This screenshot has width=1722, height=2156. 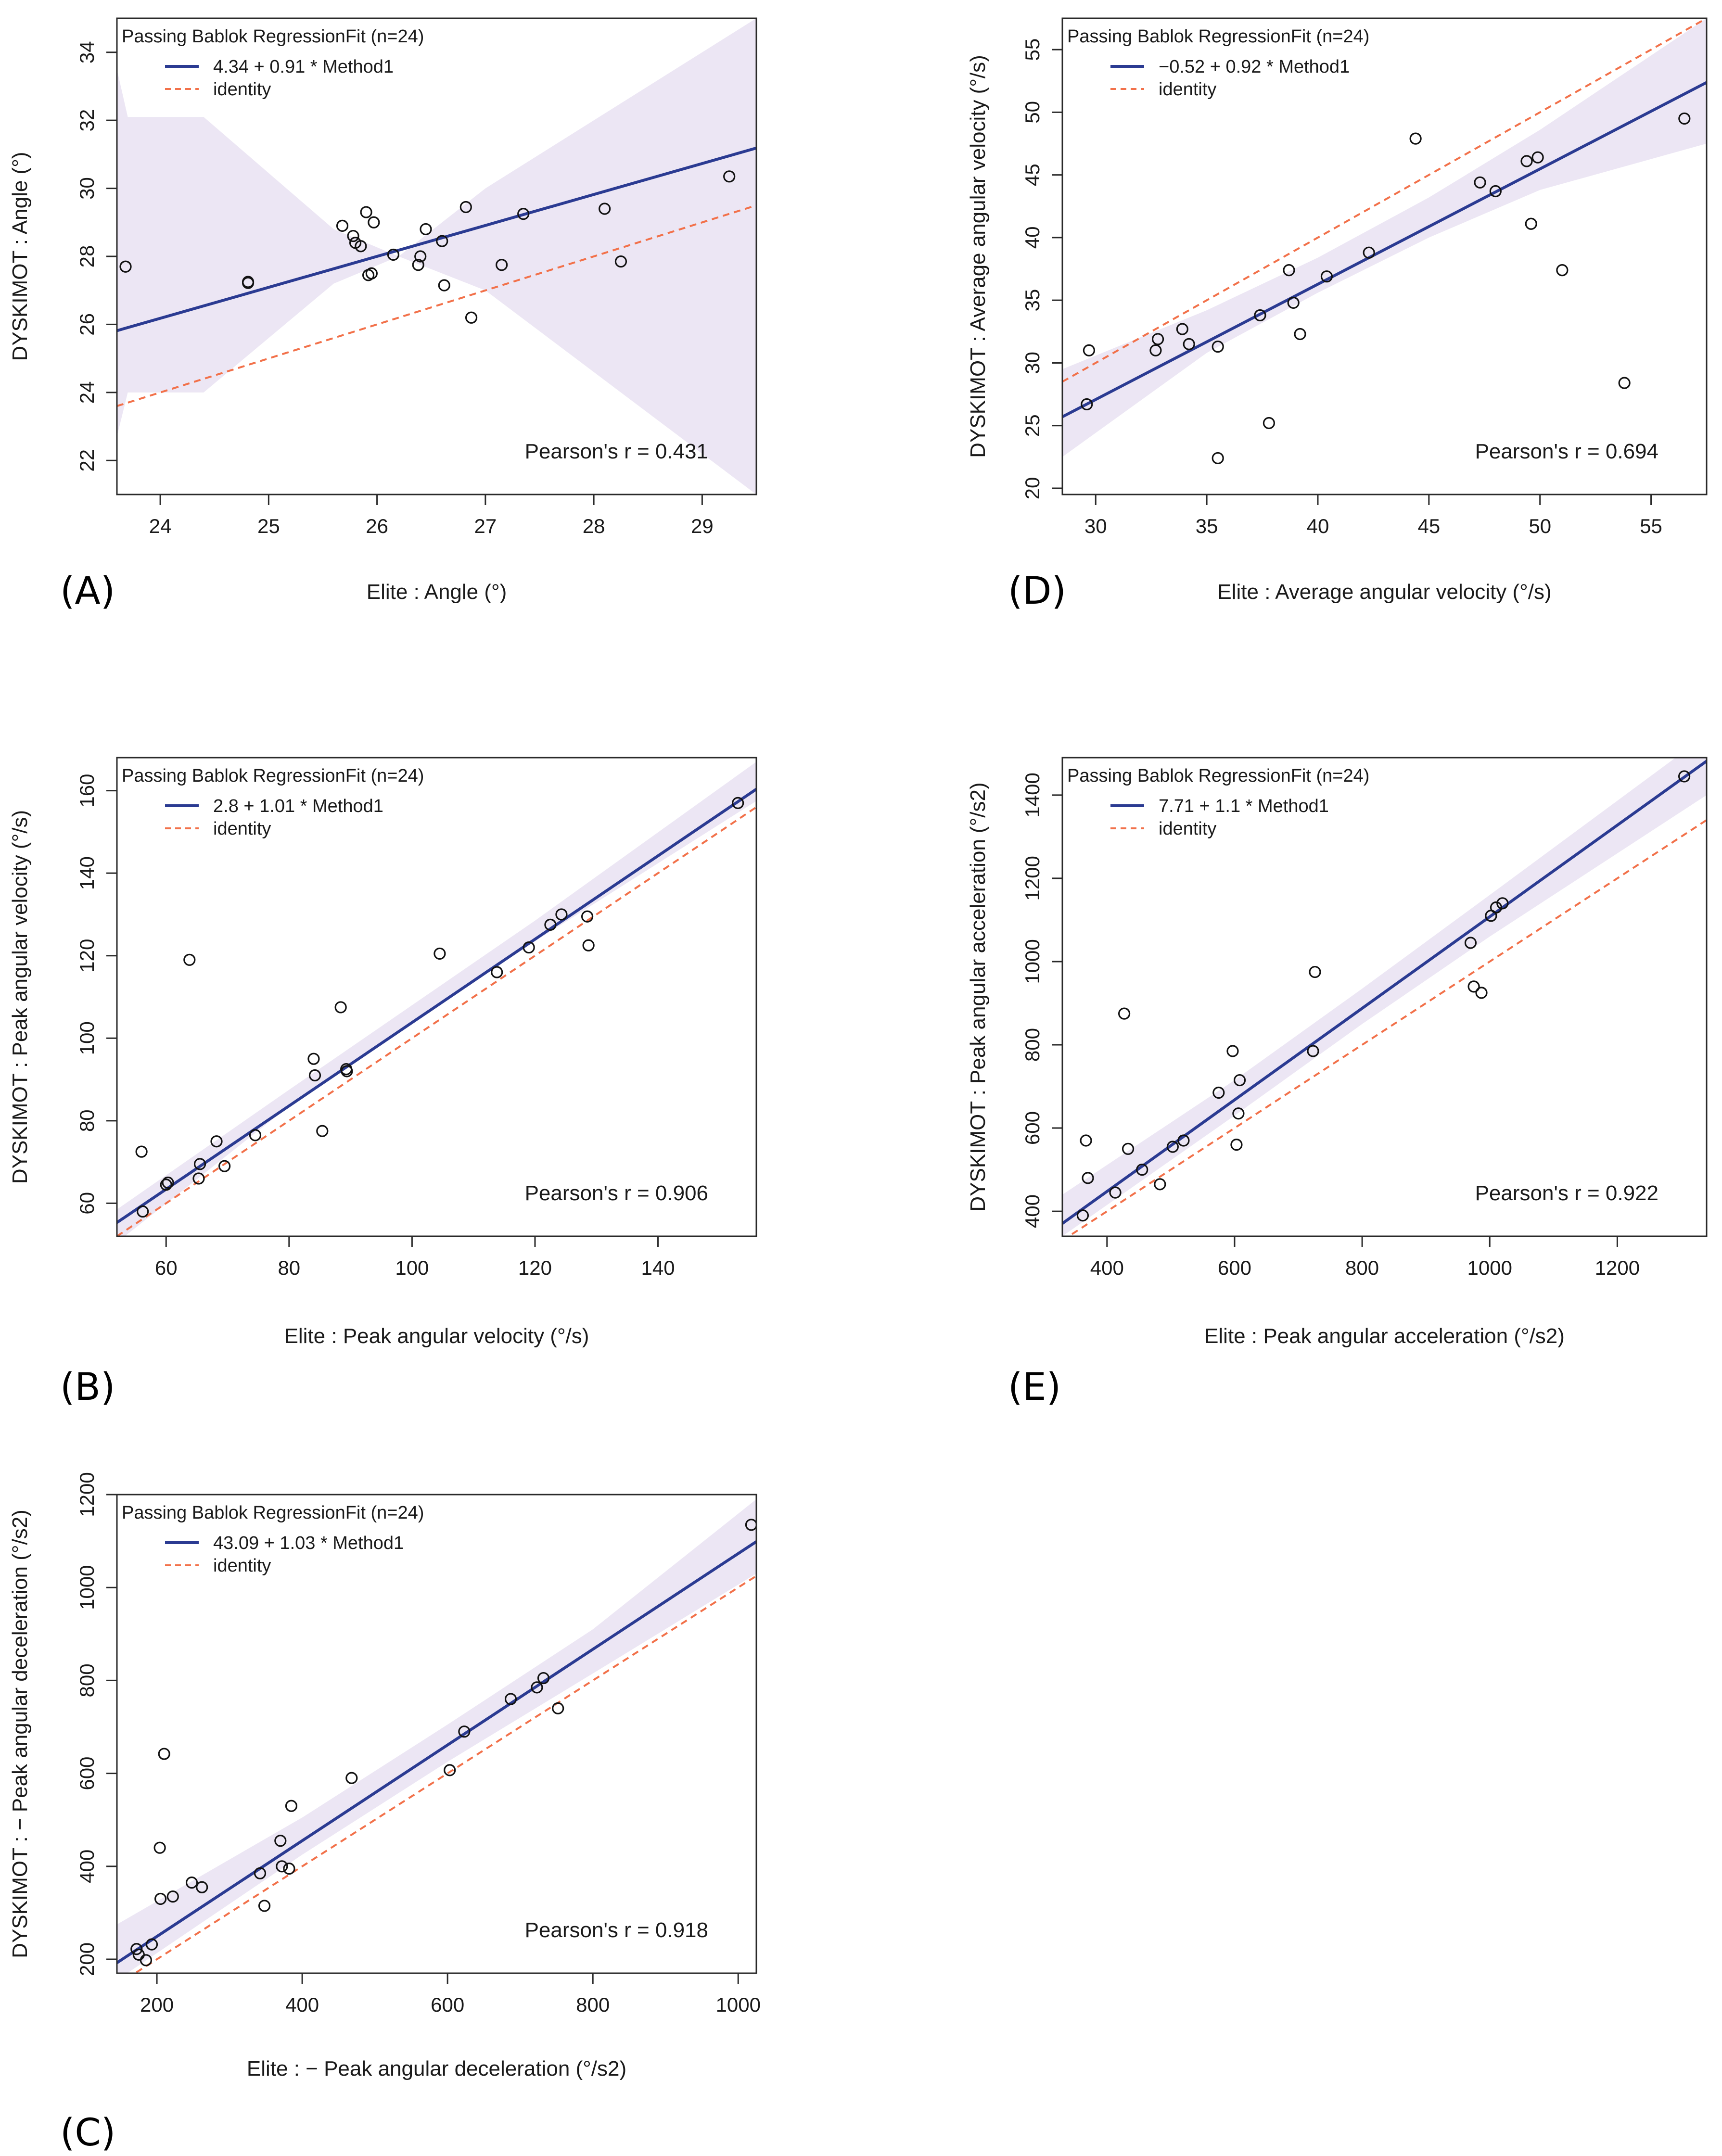 What do you see at coordinates (1032, 49) in the screenshot?
I see `y-tick-label: 55` at bounding box center [1032, 49].